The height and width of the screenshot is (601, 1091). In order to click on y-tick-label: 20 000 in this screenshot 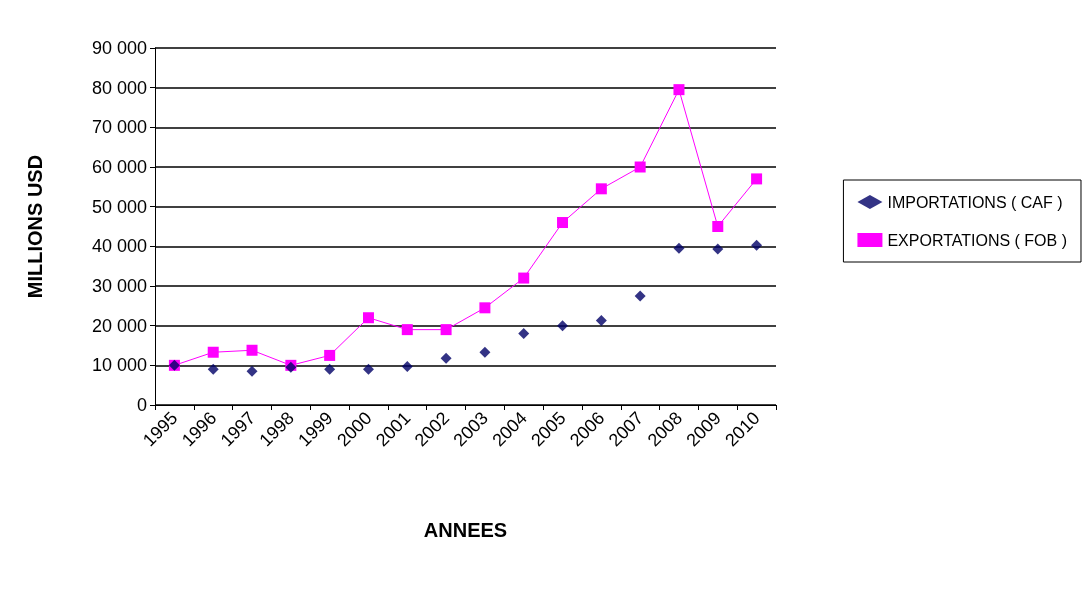, I will do `click(119, 325)`.